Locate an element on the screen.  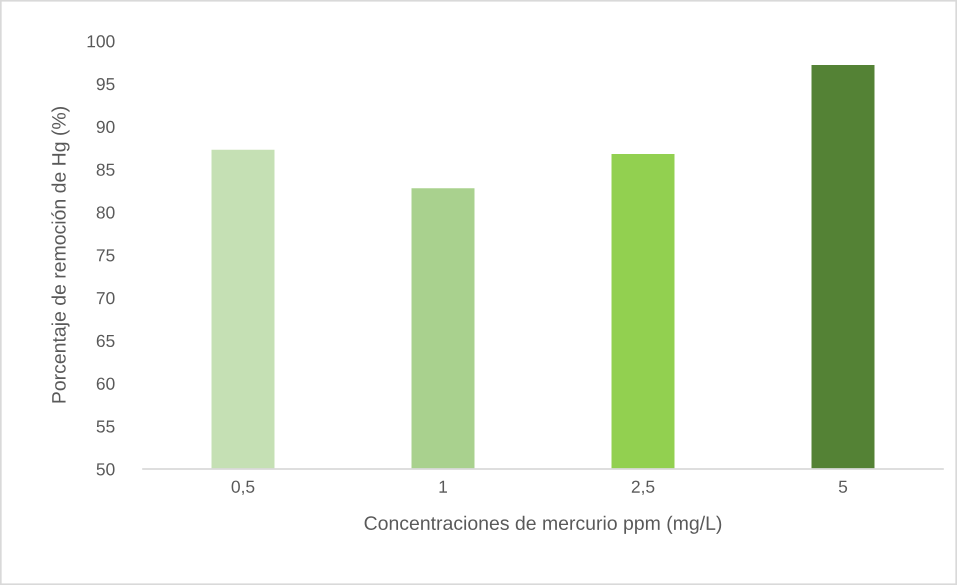
y-tick-label: 70 is located at coordinates (105, 298).